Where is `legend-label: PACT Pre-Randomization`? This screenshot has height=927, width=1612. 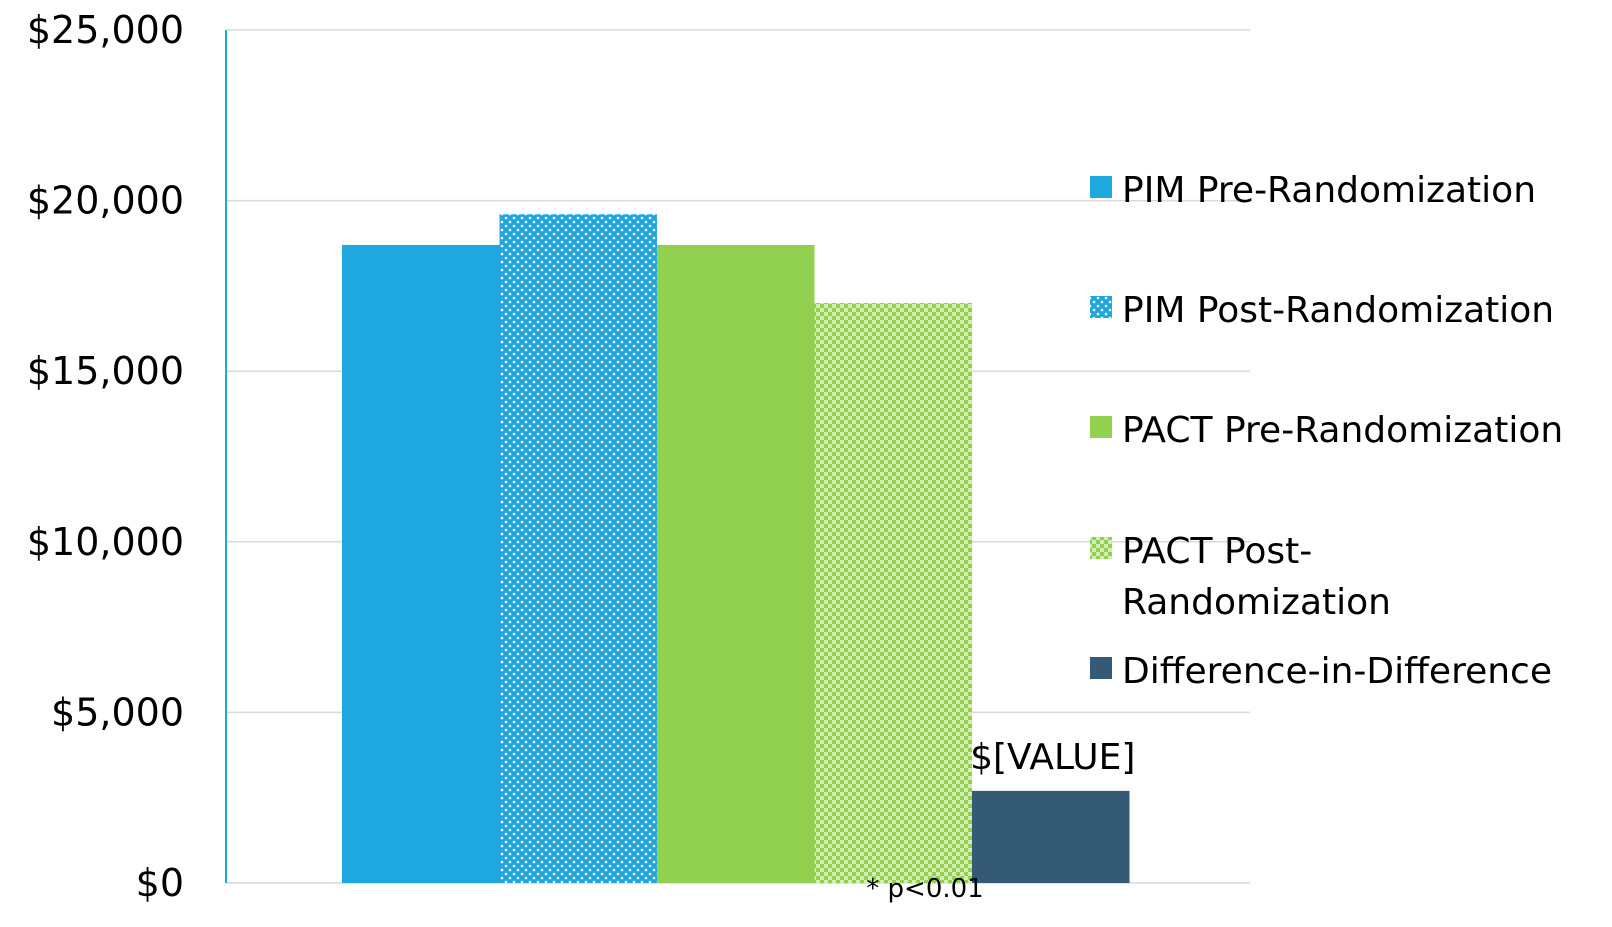 legend-label: PACT Pre-Randomization is located at coordinates (1342, 430).